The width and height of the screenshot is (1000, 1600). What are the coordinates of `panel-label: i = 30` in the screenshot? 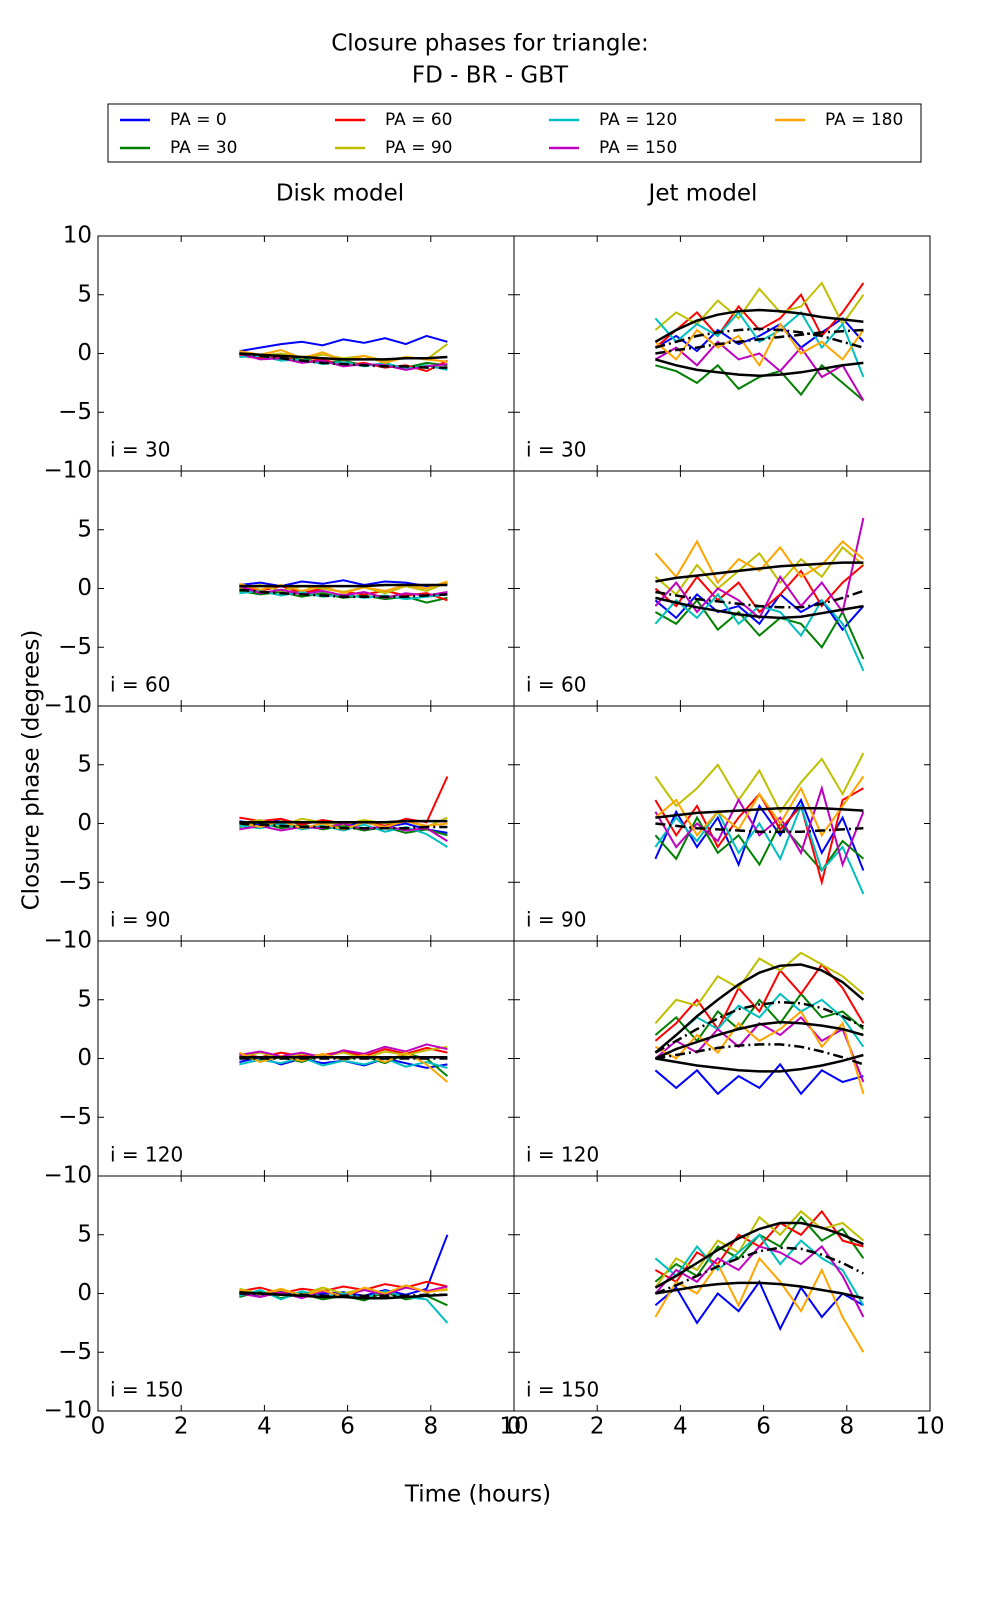 It's located at (140, 450).